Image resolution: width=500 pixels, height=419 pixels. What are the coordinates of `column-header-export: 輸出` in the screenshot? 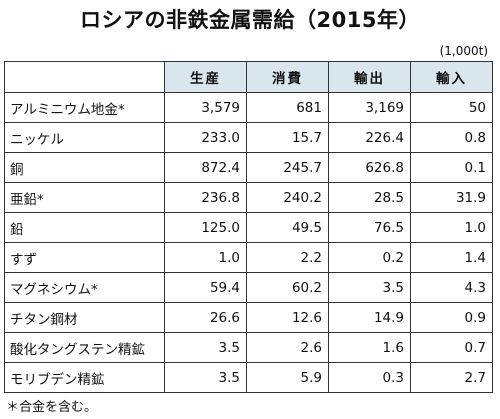 It's located at (369, 77).